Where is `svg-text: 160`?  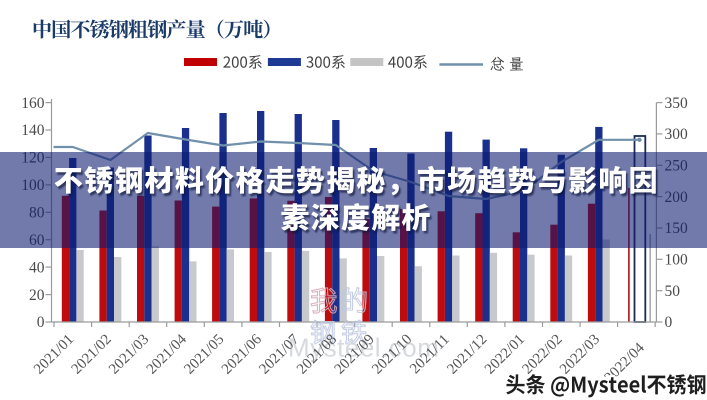
svg-text: 160 is located at coordinates (33, 103).